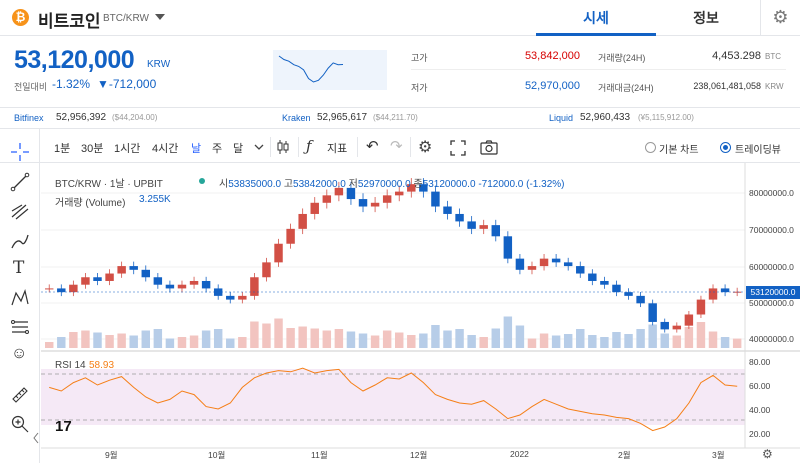  Describe the element at coordinates (135, 117) in the screenshot. I see `exchange-usd: ($44,204.00)` at that location.